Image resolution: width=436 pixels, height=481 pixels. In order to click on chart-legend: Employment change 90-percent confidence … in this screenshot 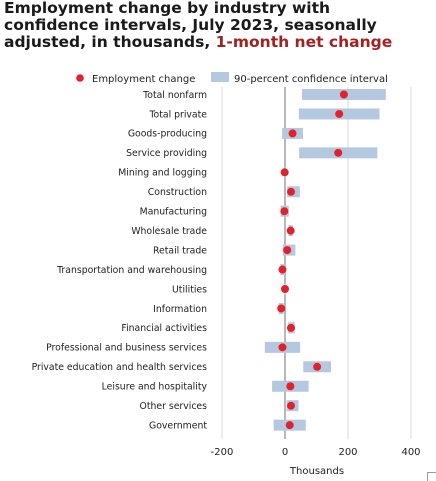, I will do `click(232, 78)`.